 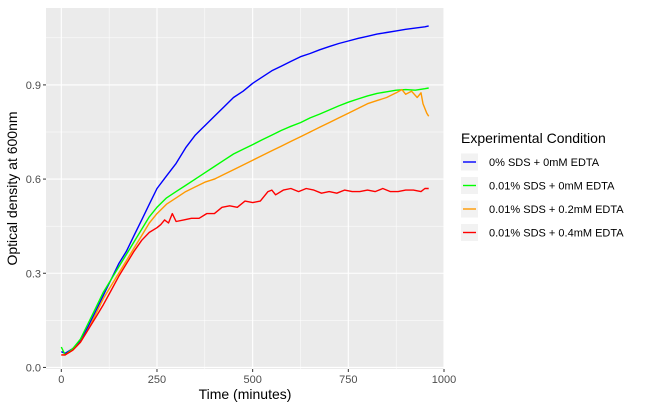 What do you see at coordinates (245, 394) in the screenshot?
I see `x-axis-title: Time (minutes)` at bounding box center [245, 394].